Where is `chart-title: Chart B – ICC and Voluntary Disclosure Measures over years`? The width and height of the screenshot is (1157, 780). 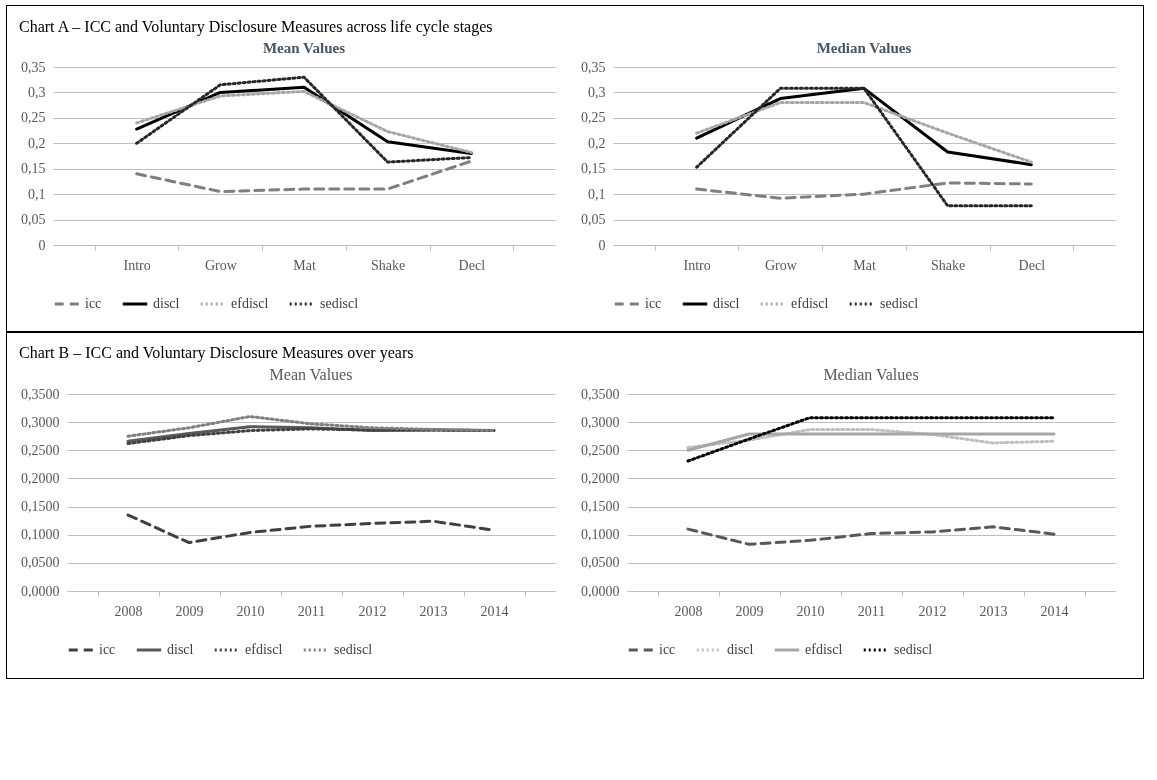
chart-title: Chart B – ICC and Voluntary Disclosure Measures over years is located at coordinates (217, 353).